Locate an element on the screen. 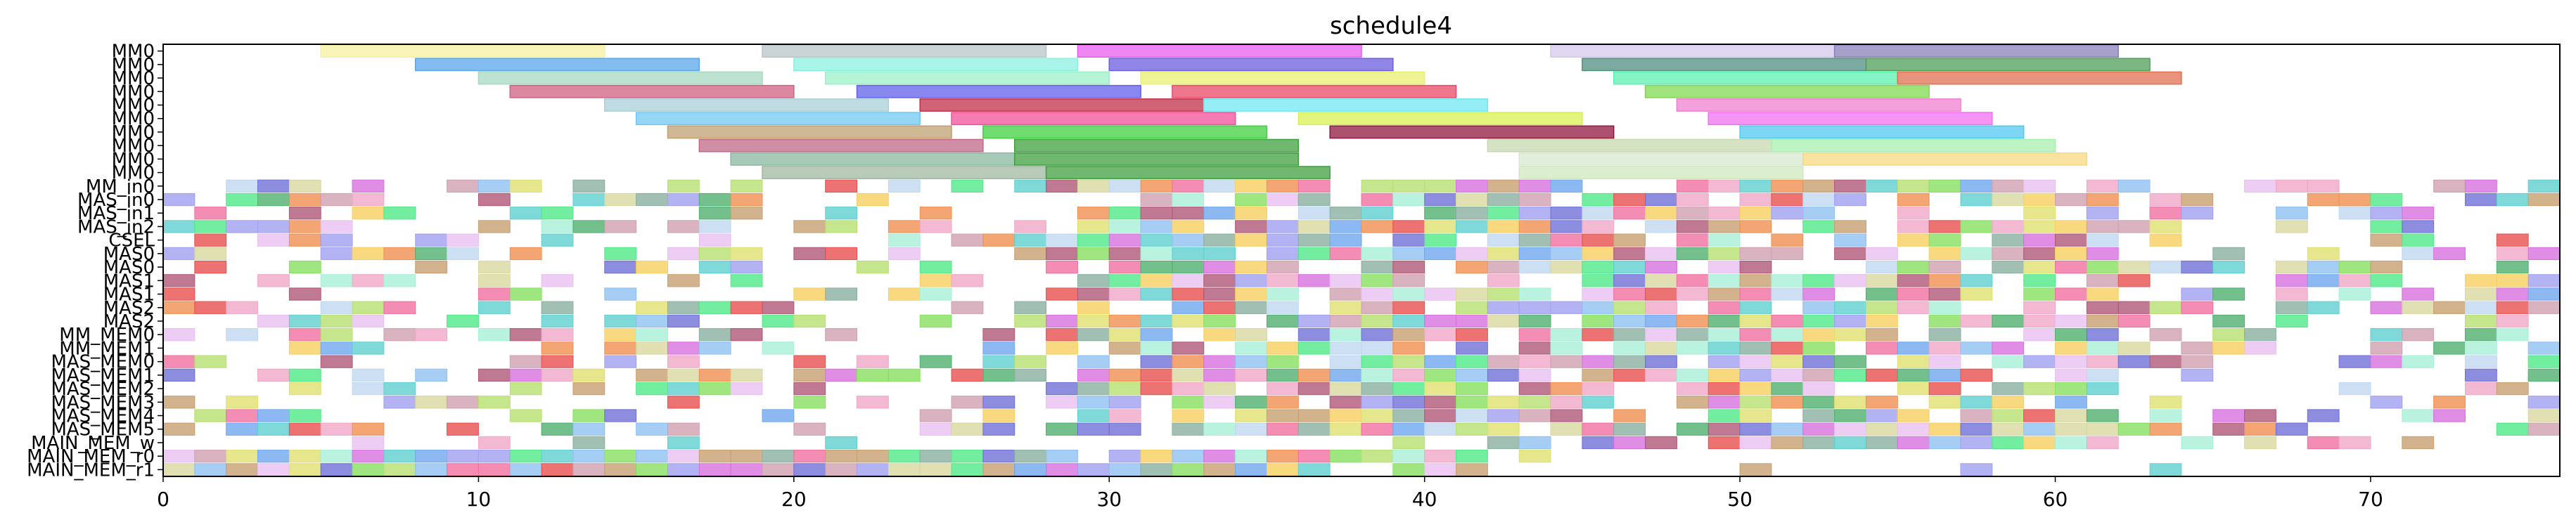 Image resolution: width=2576 pixels, height=527 pixels. y-tick-label: MAIN_MEM_r1 is located at coordinates (91, 470).